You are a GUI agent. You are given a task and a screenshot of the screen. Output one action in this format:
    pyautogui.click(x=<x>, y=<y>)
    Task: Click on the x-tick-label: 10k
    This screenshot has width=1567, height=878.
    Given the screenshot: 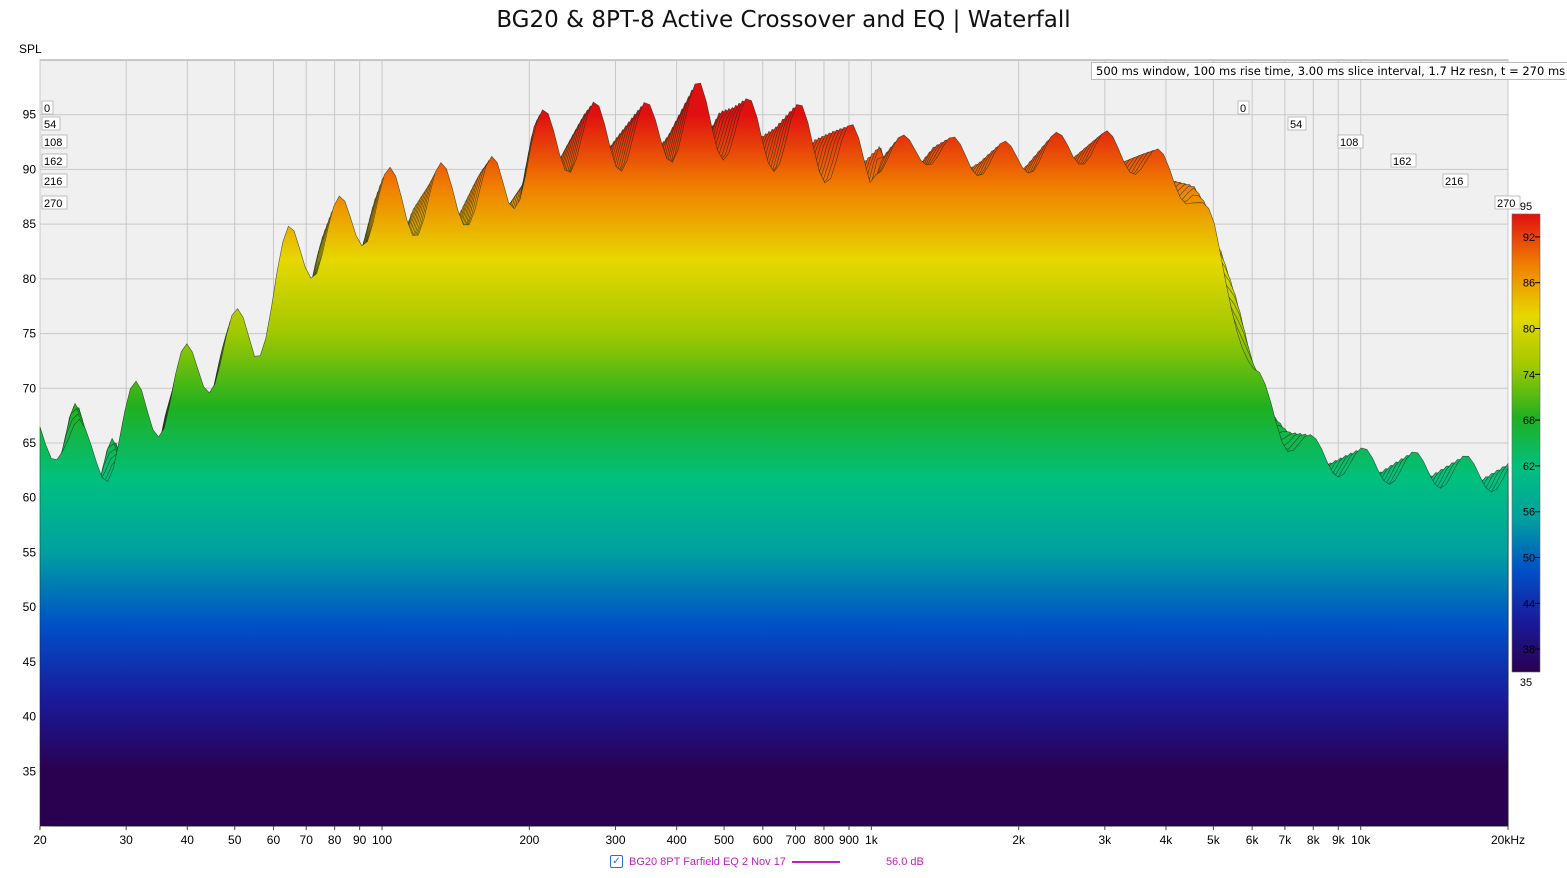 What is the action you would take?
    pyautogui.click(x=1361, y=840)
    